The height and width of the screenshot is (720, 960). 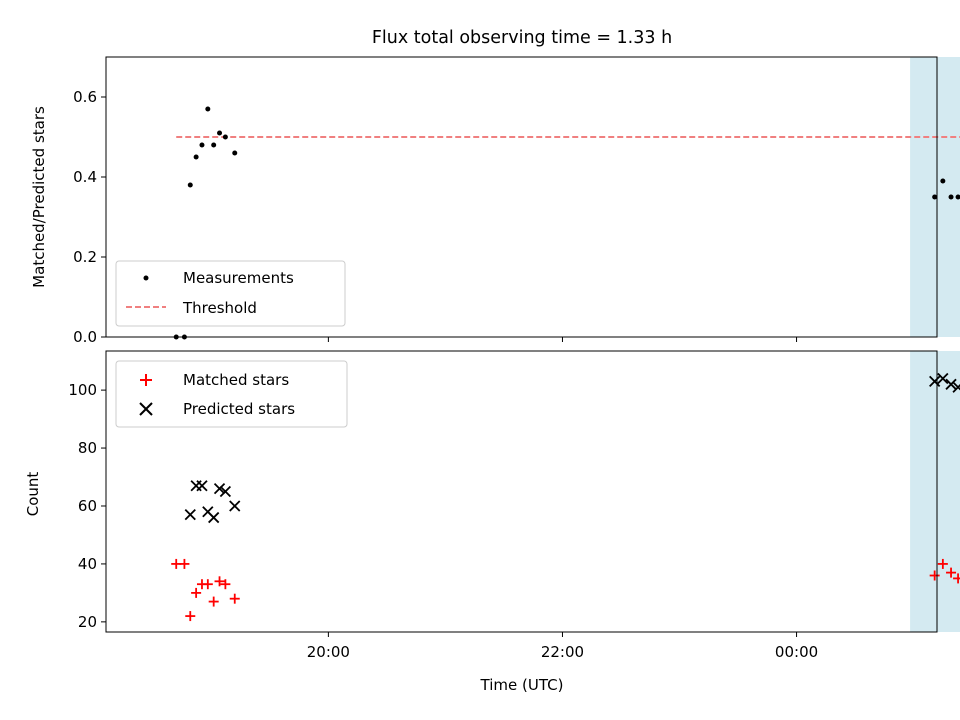 What do you see at coordinates (87, 506) in the screenshot?
I see `y-tick-label: 60` at bounding box center [87, 506].